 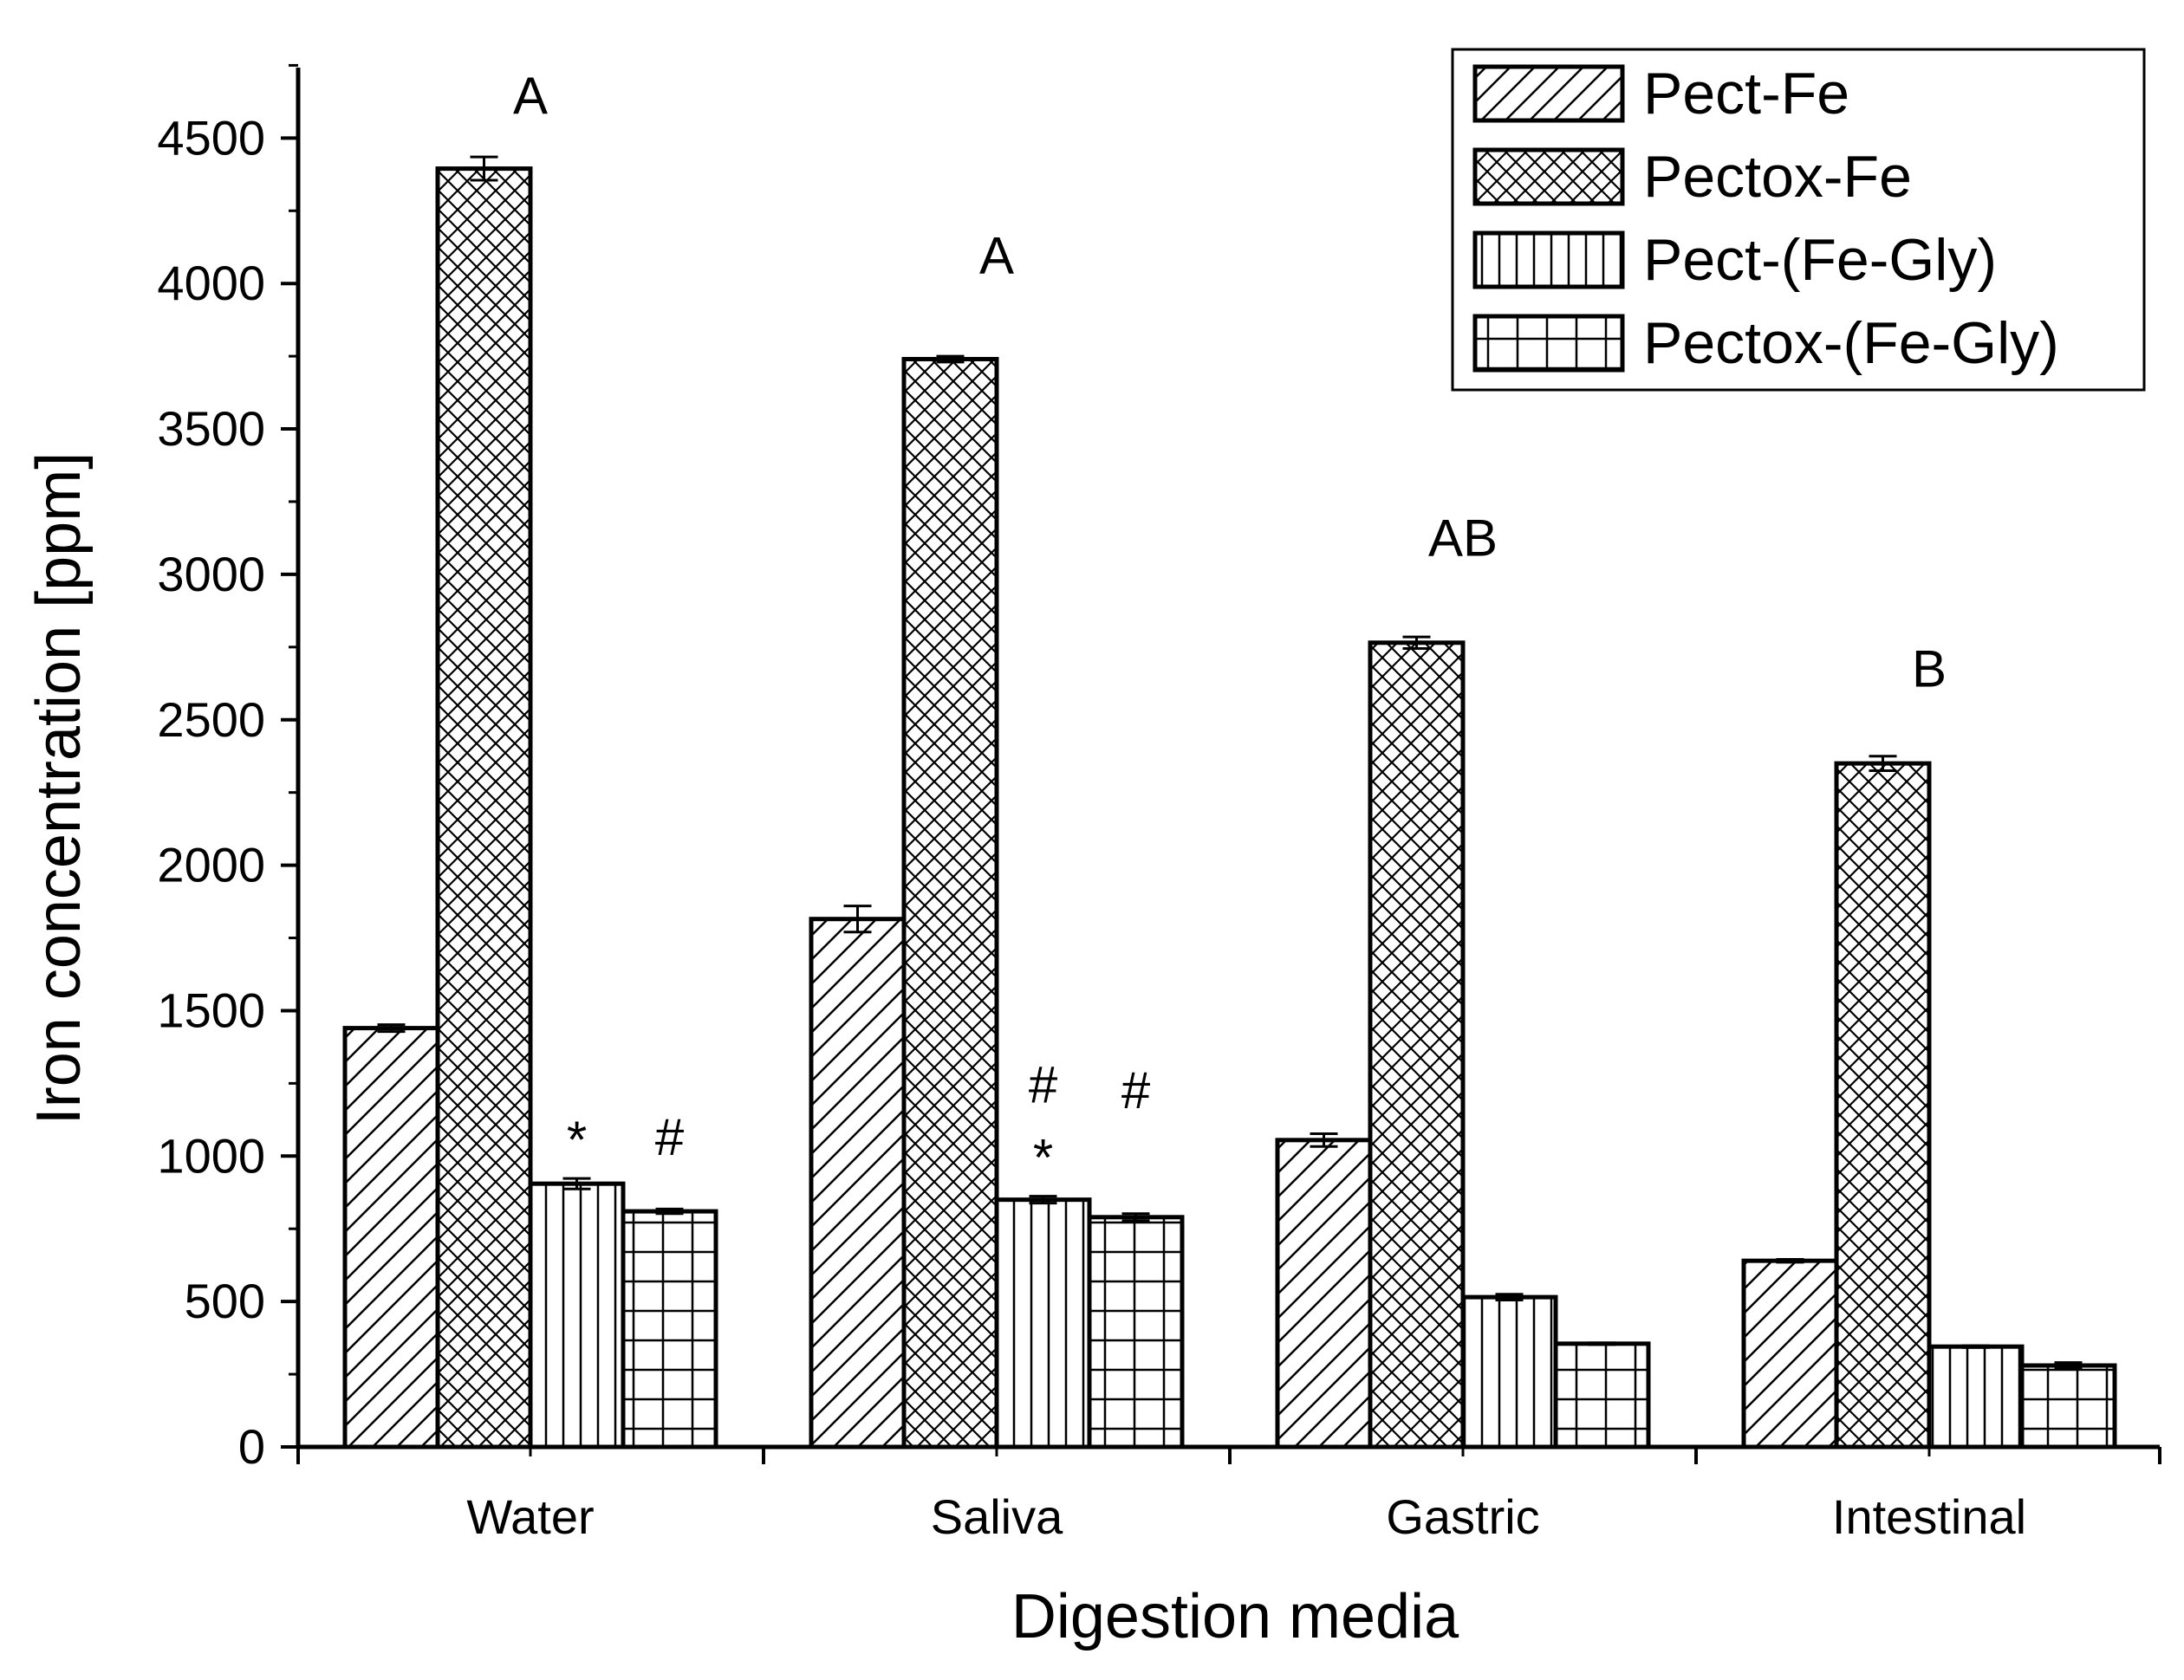 What do you see at coordinates (1790, 1260) in the screenshot?
I see `error-bar-pect-fe-intestinal` at bounding box center [1790, 1260].